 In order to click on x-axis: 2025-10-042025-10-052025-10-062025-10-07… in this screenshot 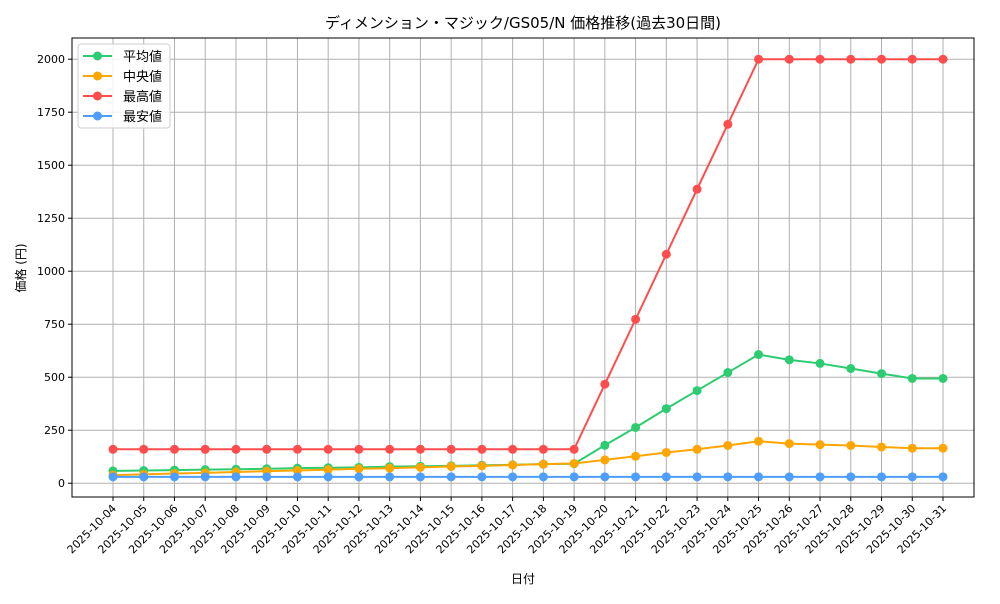, I will do `click(507, 526)`.